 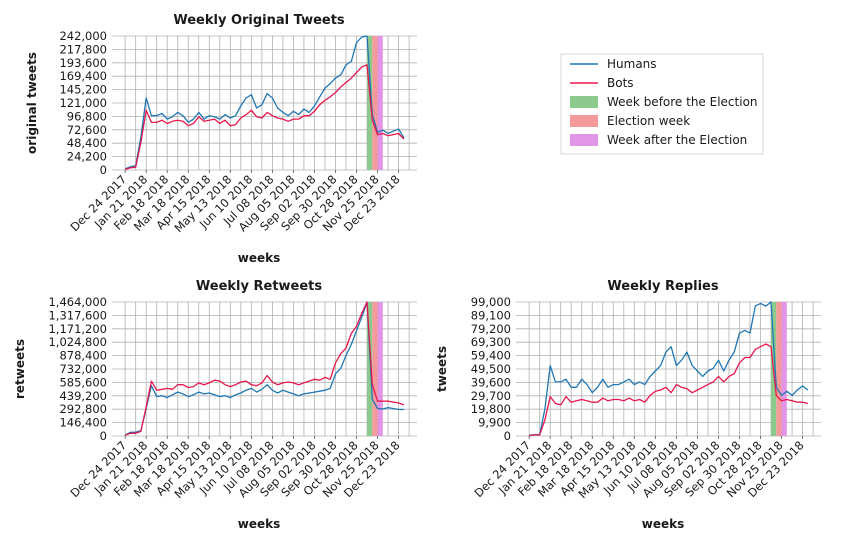 I want to click on legend-label-bots: Bots, so click(x=620, y=83).